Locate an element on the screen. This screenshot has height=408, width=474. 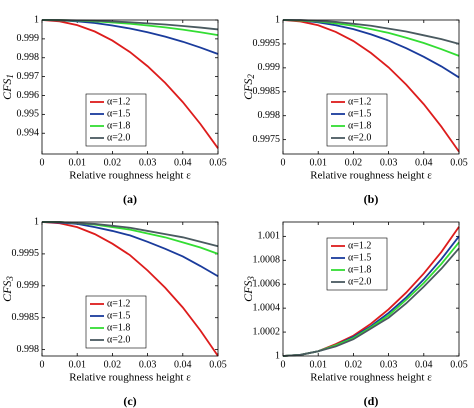
panel-label: (d) is located at coordinates (371, 401).